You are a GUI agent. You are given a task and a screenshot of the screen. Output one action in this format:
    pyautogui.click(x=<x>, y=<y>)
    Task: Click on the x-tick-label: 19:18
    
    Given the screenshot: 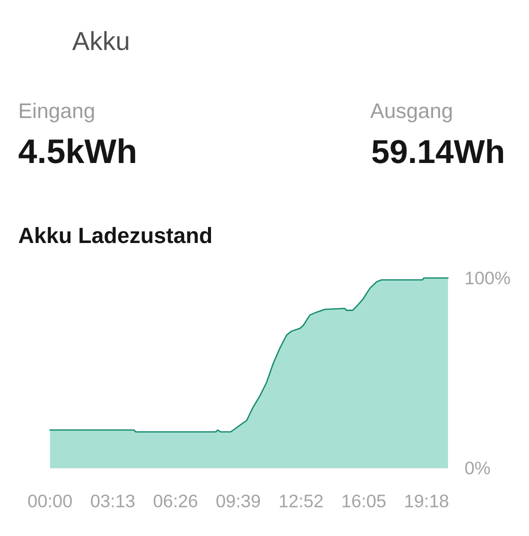 What is the action you would take?
    pyautogui.click(x=426, y=501)
    